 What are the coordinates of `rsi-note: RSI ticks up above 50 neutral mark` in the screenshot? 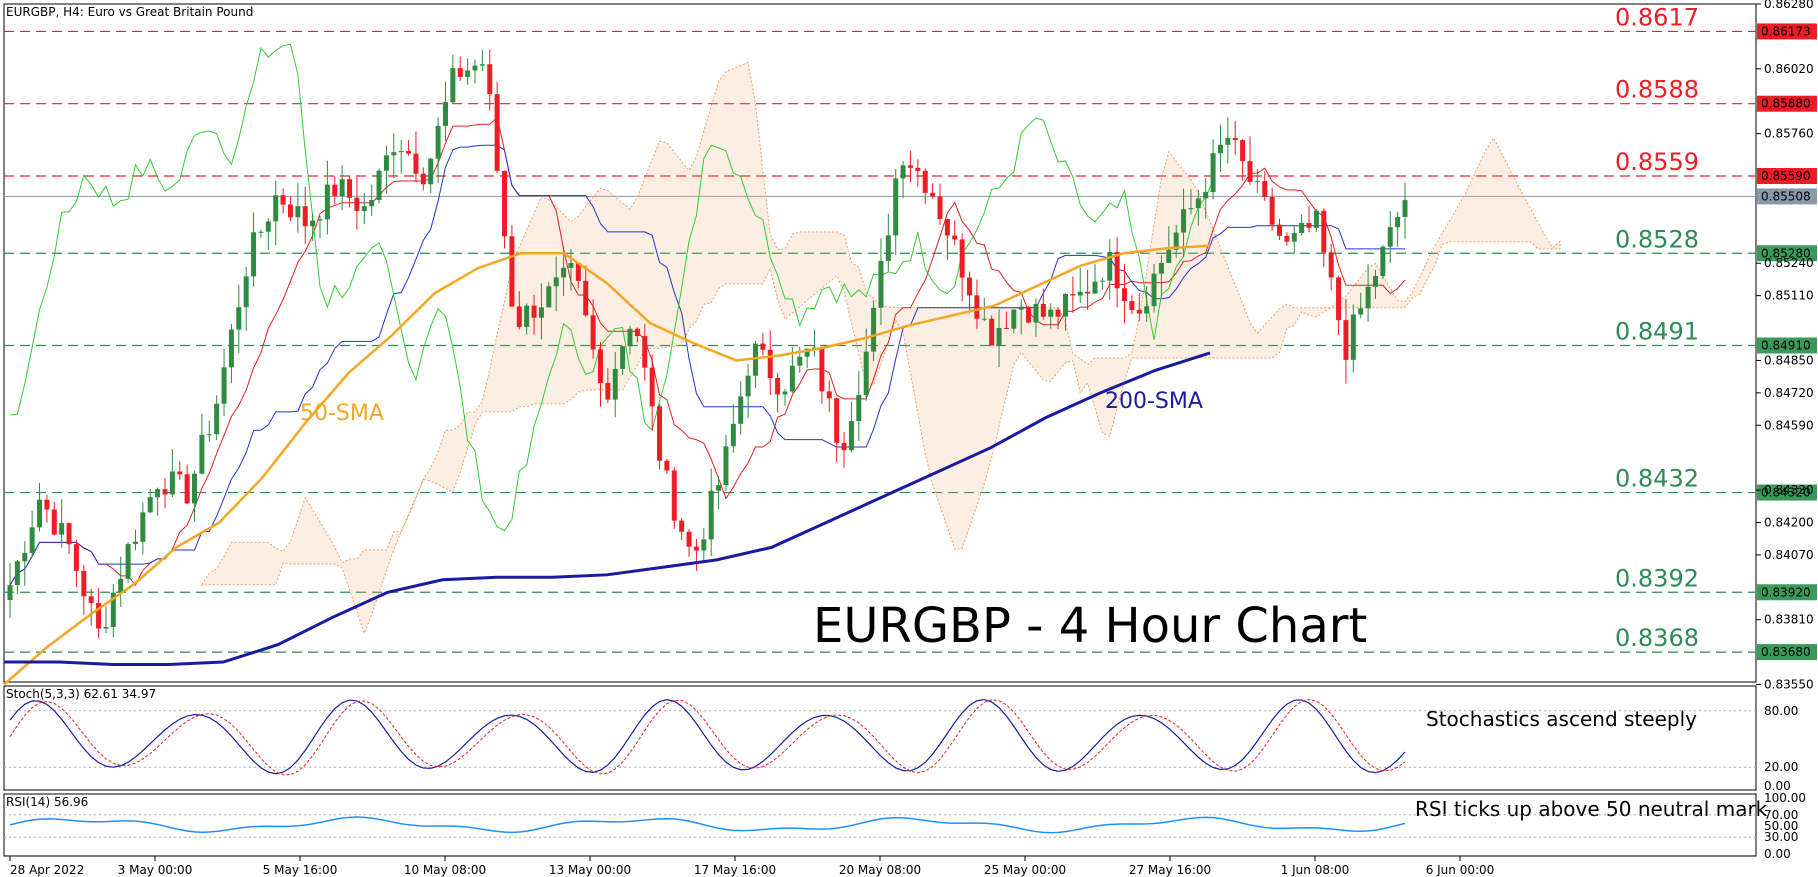 It's located at (1591, 809).